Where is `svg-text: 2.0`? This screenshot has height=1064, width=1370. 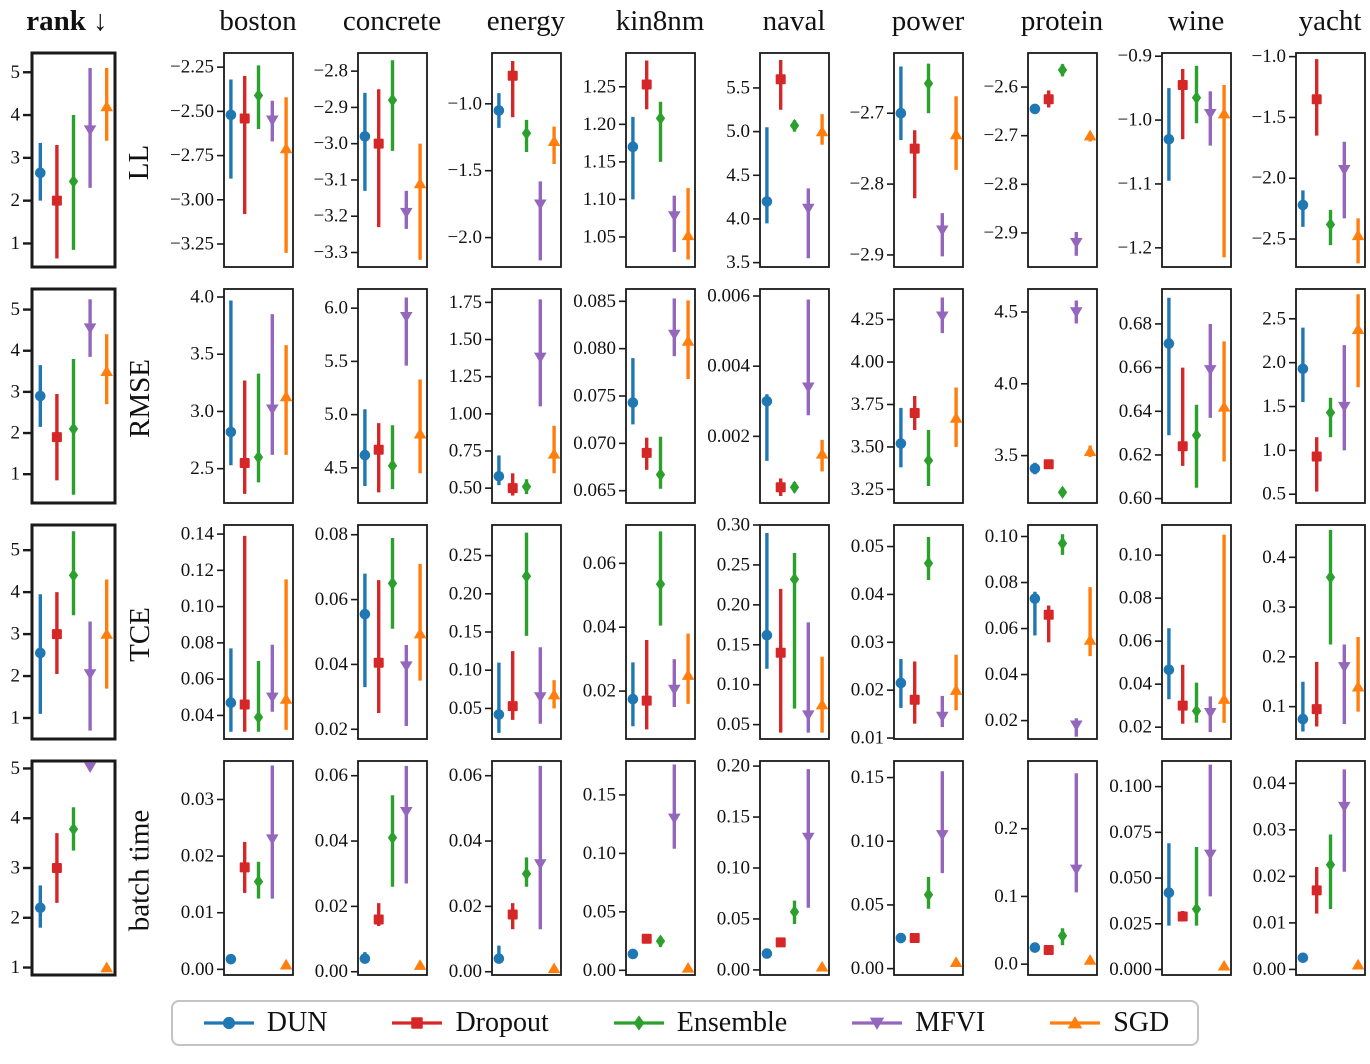 svg-text: 2.0 is located at coordinates (1274, 362).